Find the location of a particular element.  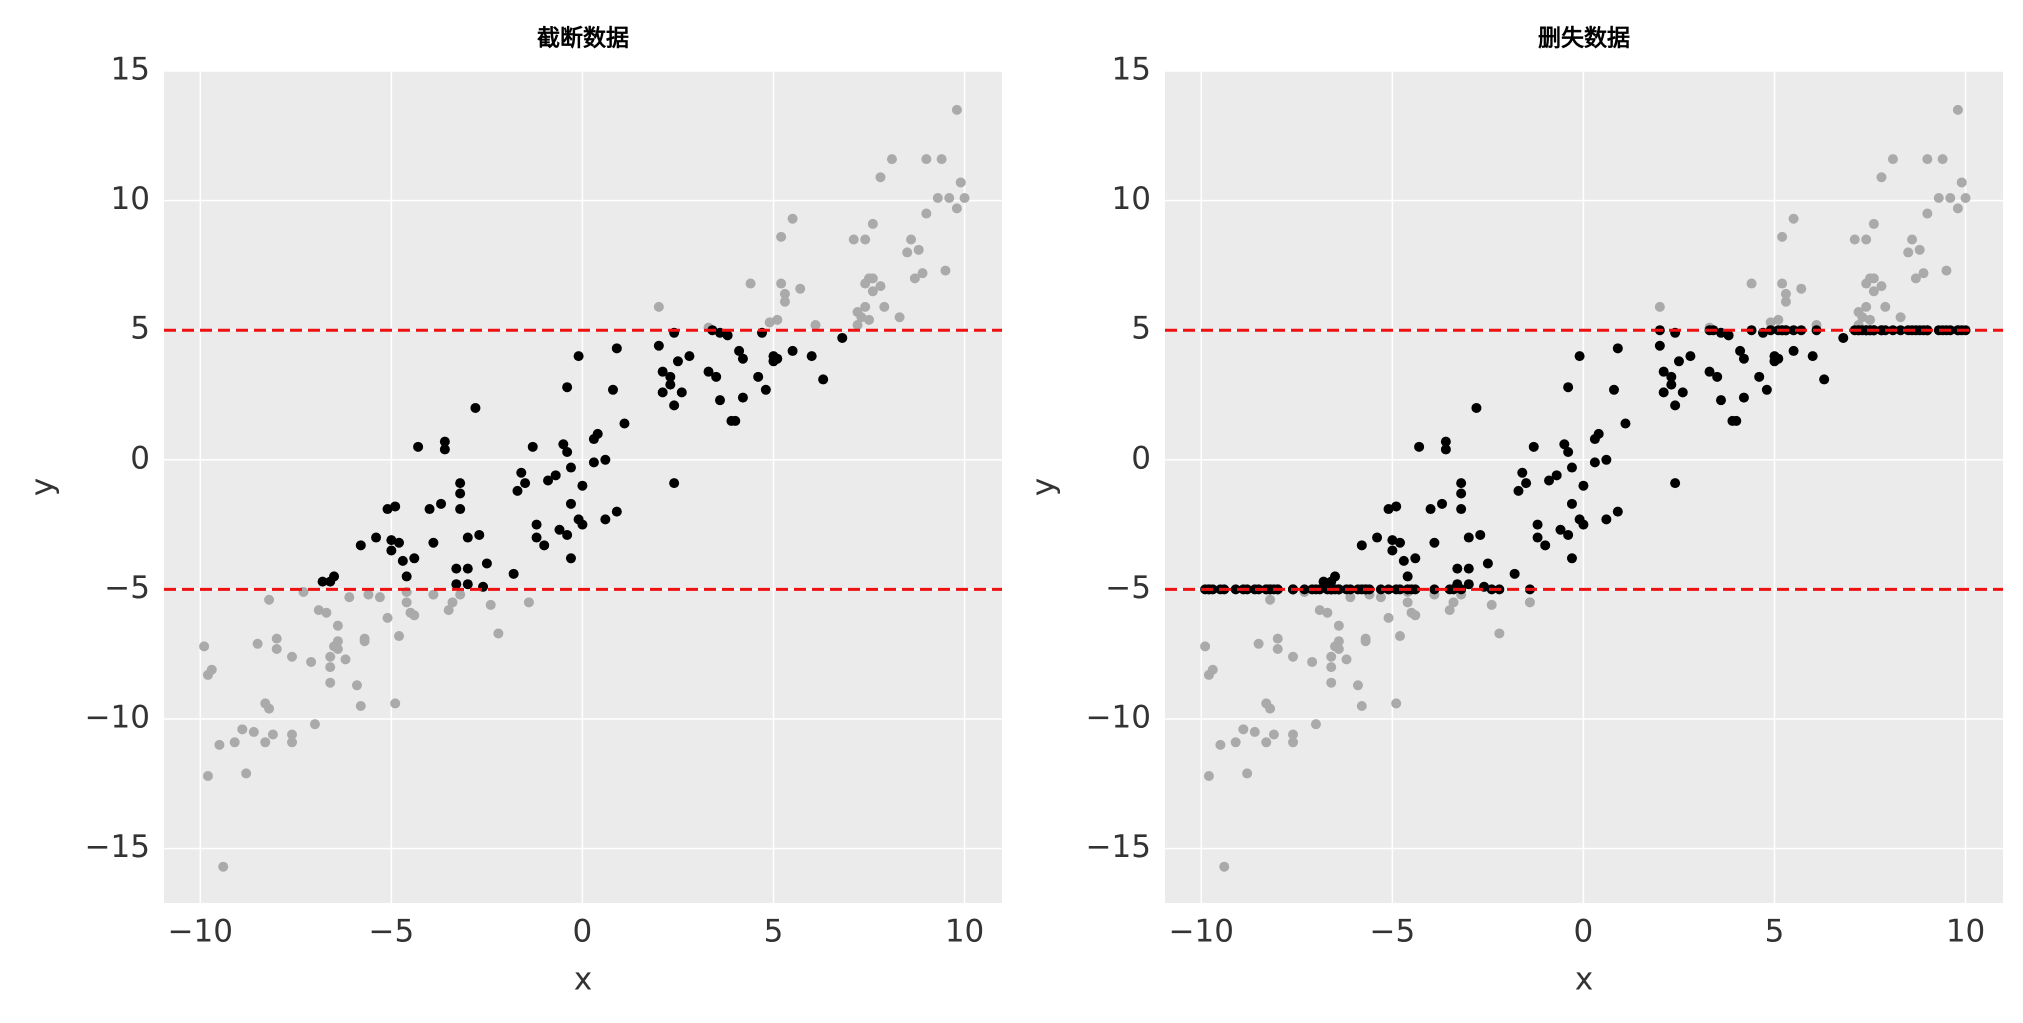

x-tick-label: −5 is located at coordinates (1393, 932).